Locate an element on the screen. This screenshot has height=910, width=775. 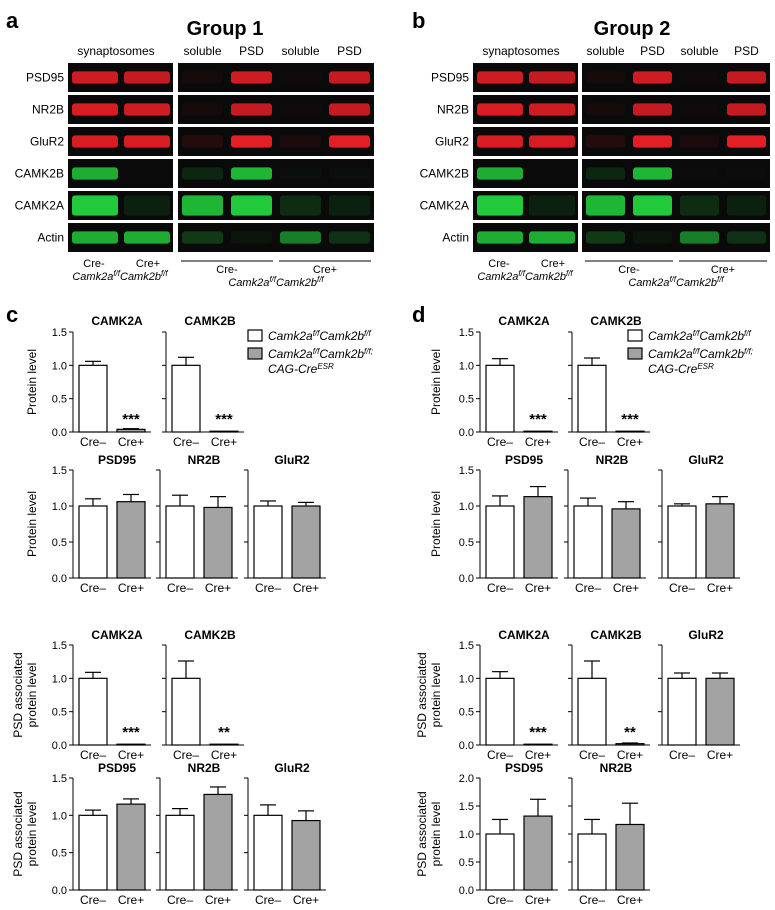
group-title-2: Group 2 is located at coordinates (632, 29).